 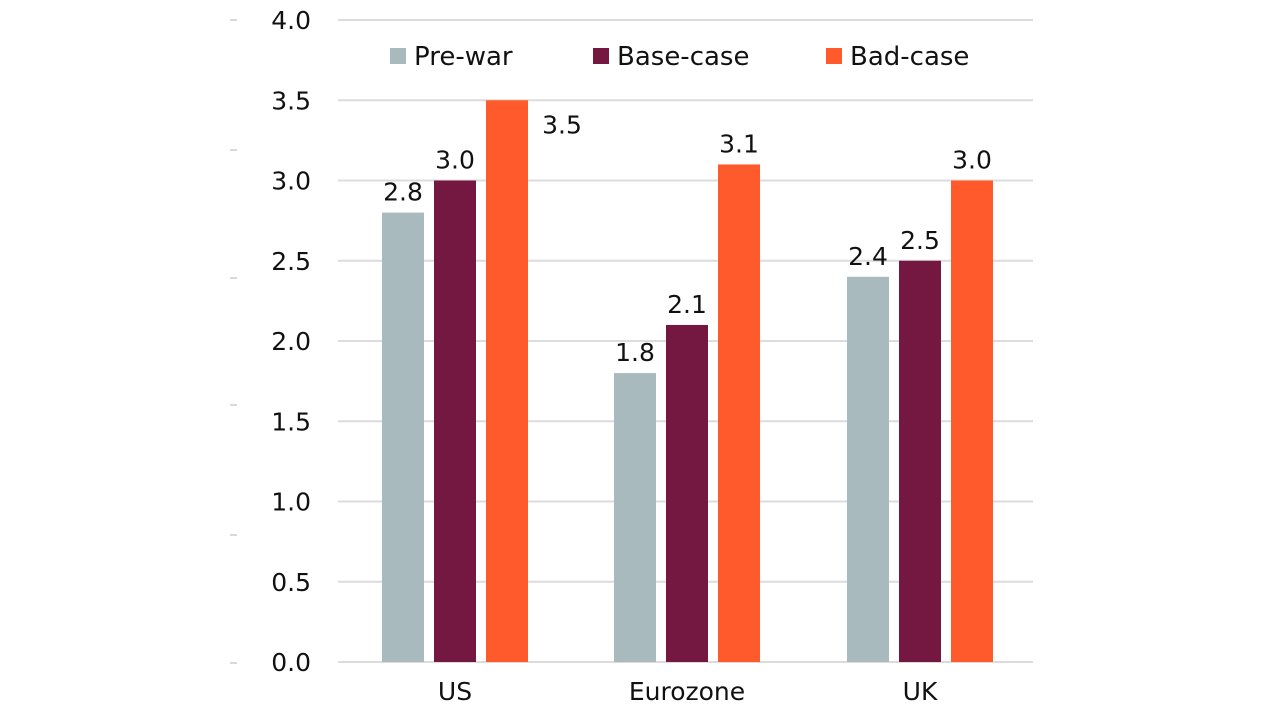 I want to click on legend-swatch-bad-case, so click(x=834, y=56).